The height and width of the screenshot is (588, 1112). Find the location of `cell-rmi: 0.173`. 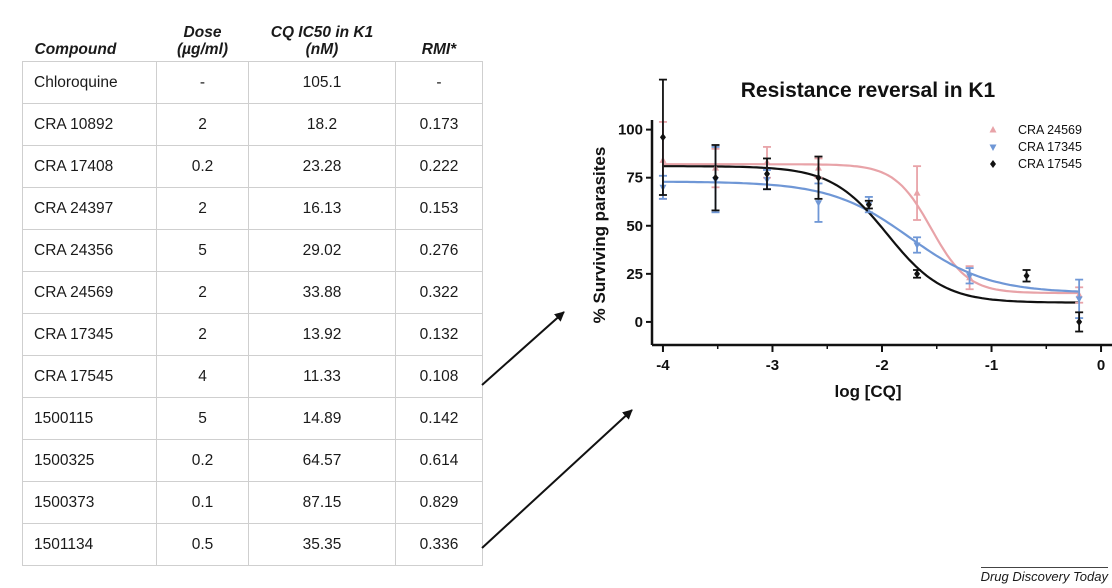

cell-rmi: 0.173 is located at coordinates (439, 124).